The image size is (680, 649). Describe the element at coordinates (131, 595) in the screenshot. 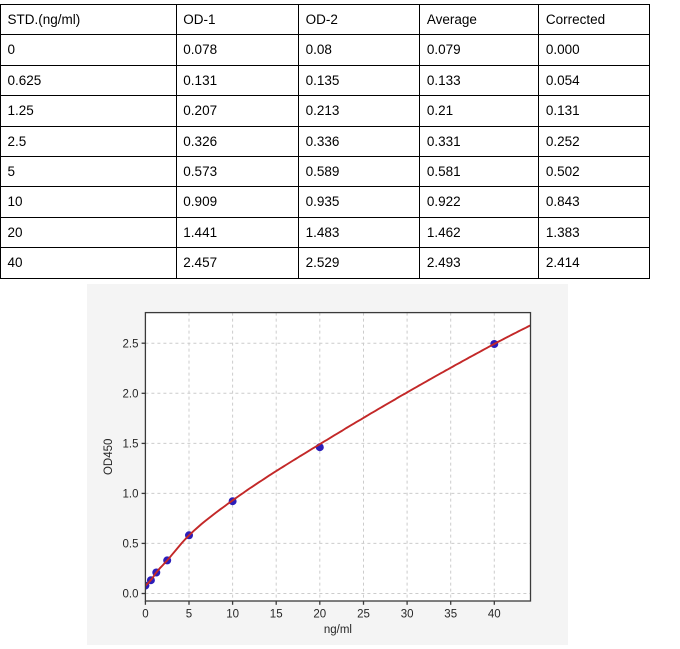

I see `svg-text: 0.0` at that location.